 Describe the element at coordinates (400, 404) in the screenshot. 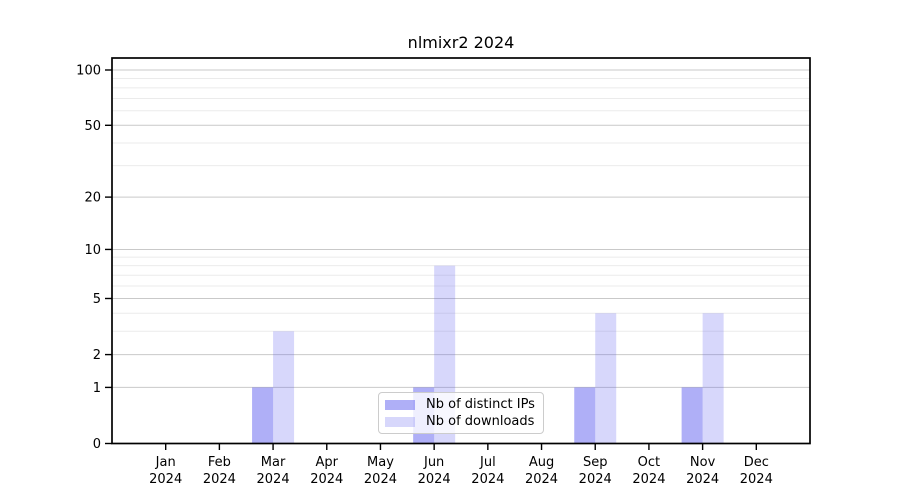

I see `legend-swatch-distinct-ips` at that location.